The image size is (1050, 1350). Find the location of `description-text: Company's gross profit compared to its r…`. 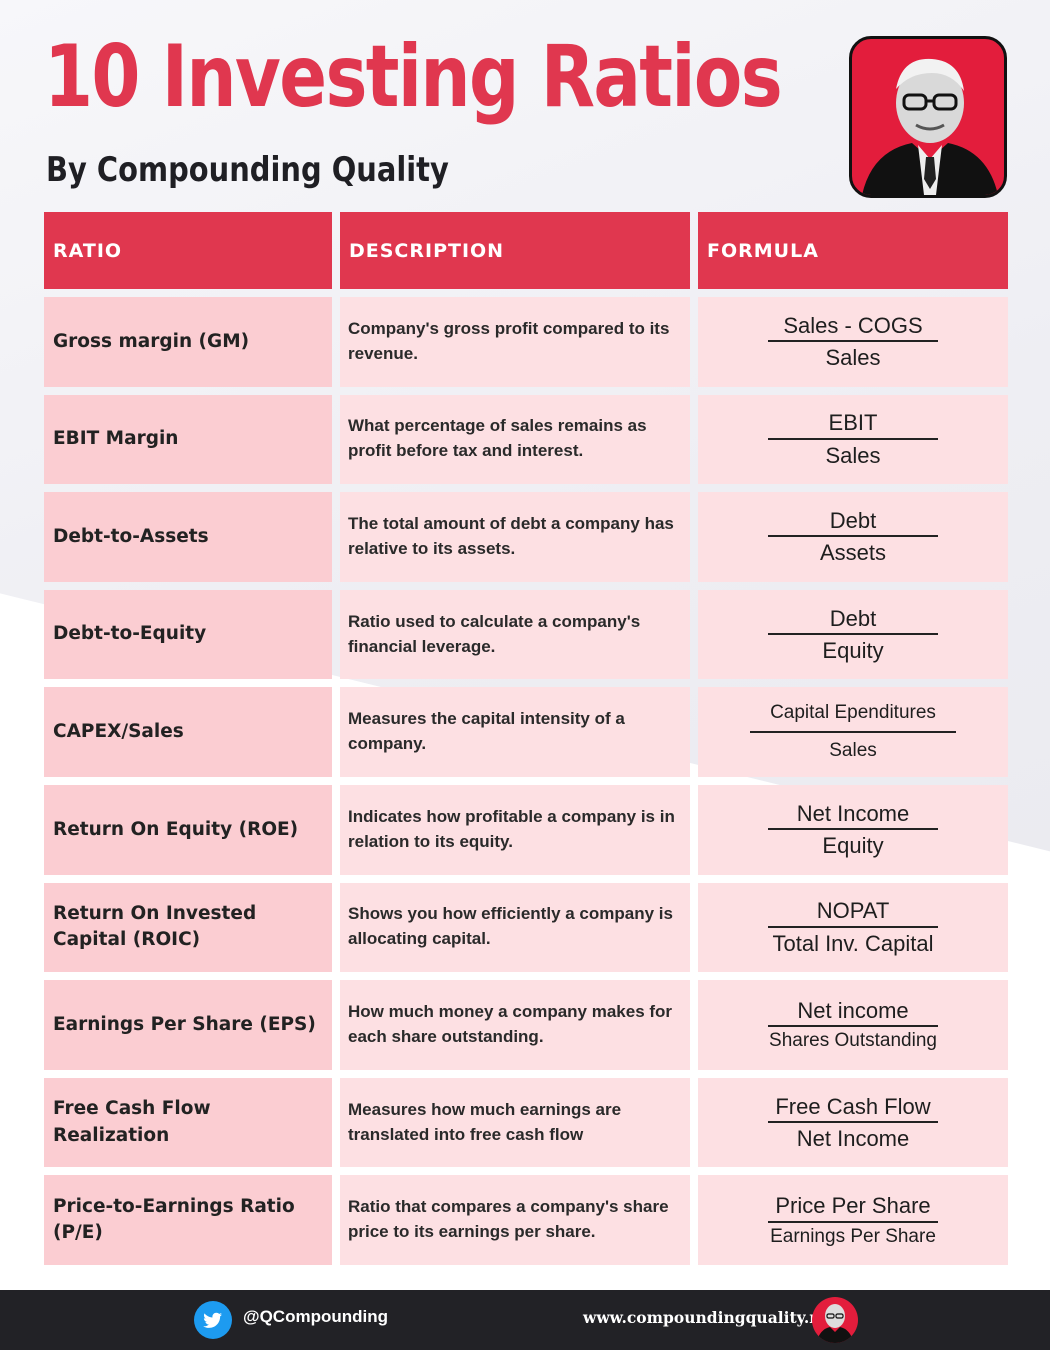

description-text: Company's gross profit compared to its r… is located at coordinates (509, 340).